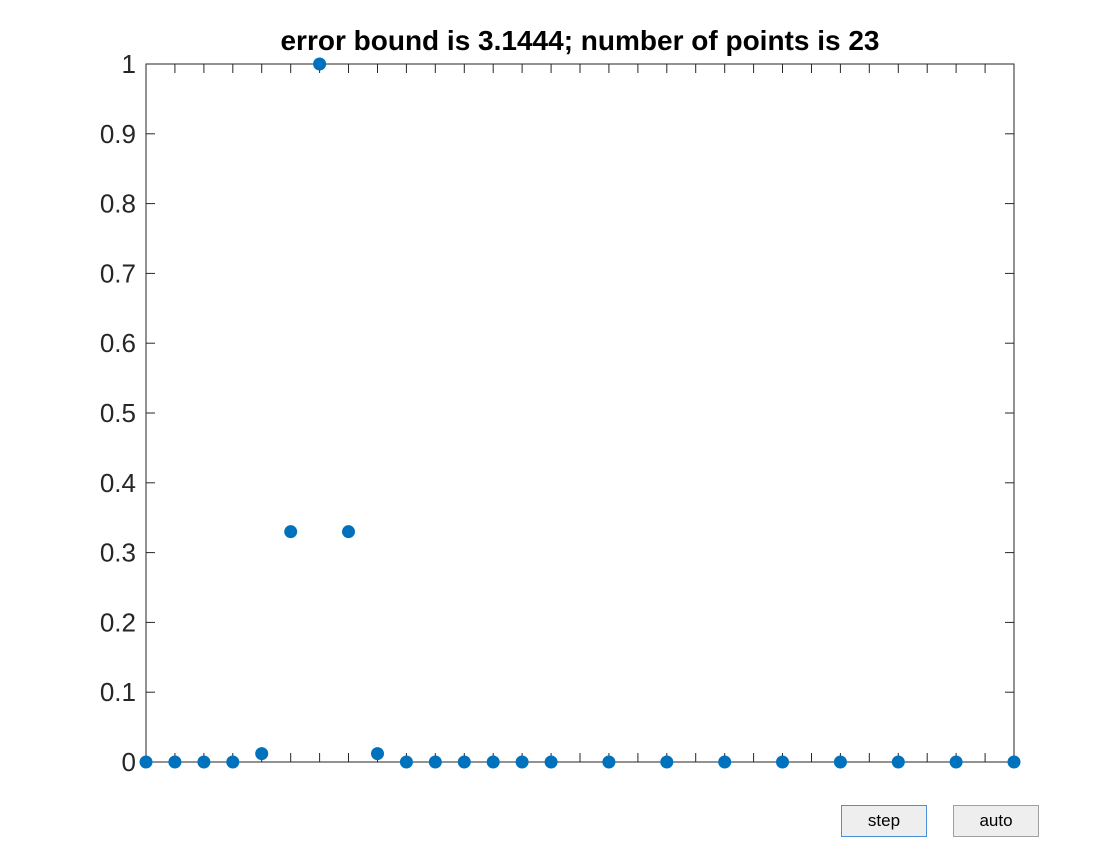 The height and width of the screenshot is (856, 1120). What do you see at coordinates (118, 692) in the screenshot?
I see `y-tick-label: 0.1` at bounding box center [118, 692].